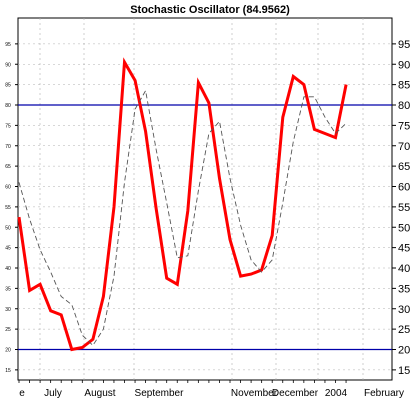 This screenshot has width=420, height=400. I want to click on y-tick-label: 15, so click(404, 371).